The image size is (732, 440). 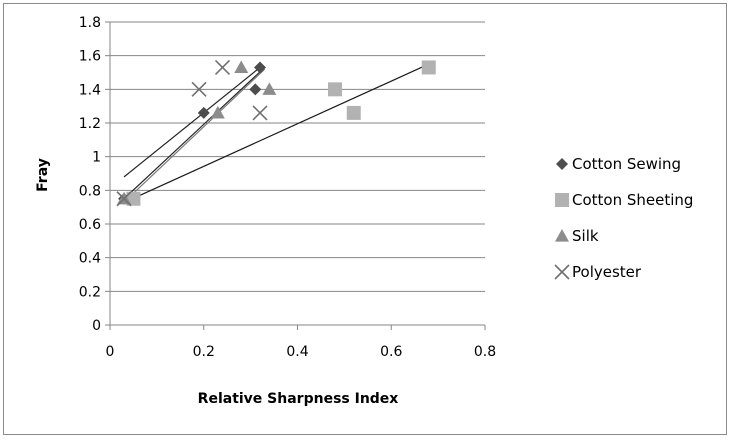 What do you see at coordinates (90, 174) in the screenshot?
I see `y-tick-labels: 0 0.2 0.4 0.6 0.8 1 1.2 1.4 1.6 1.8` at bounding box center [90, 174].